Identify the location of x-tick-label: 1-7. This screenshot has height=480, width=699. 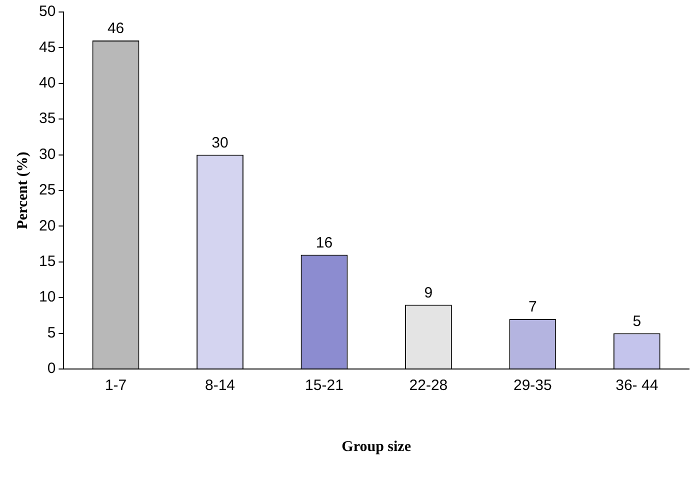
(115, 385).